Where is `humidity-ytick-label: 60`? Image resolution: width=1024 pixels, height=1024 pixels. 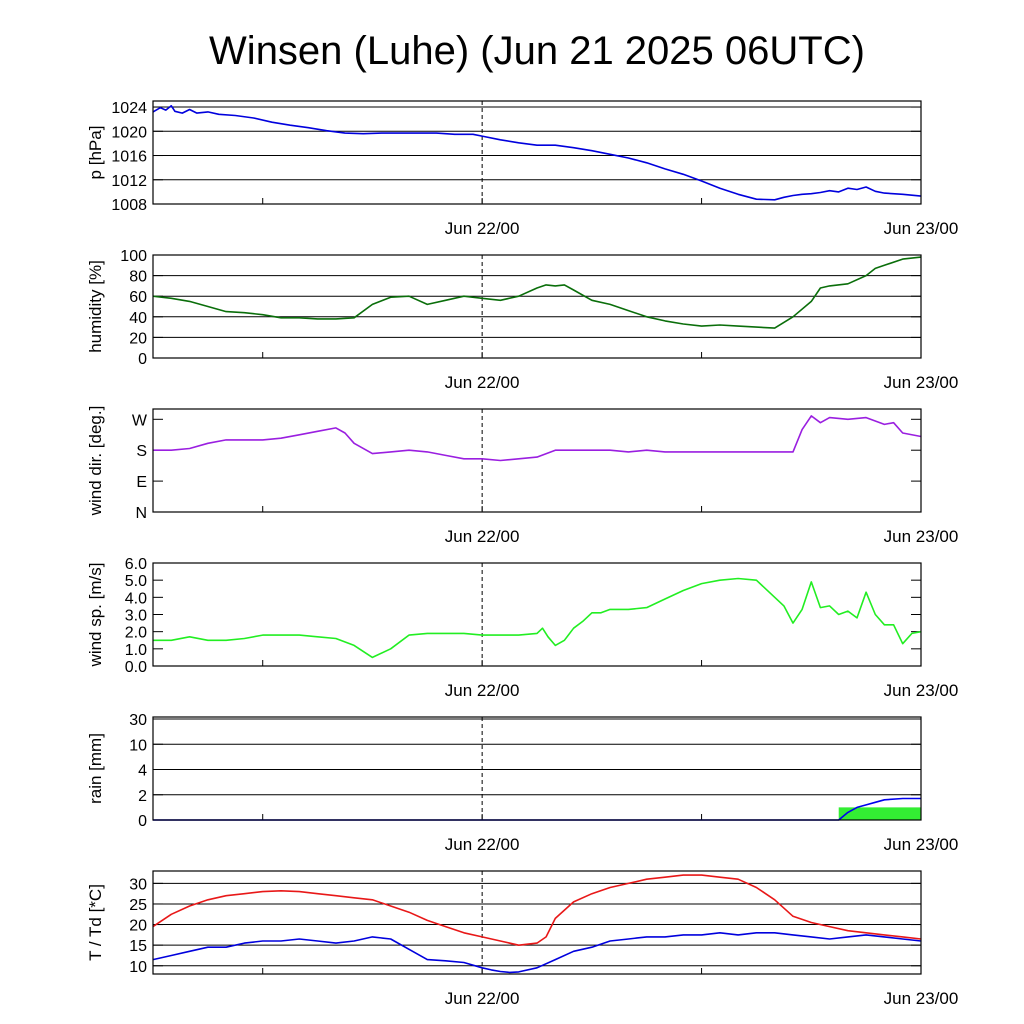
humidity-ytick-label: 60 is located at coordinates (138, 297).